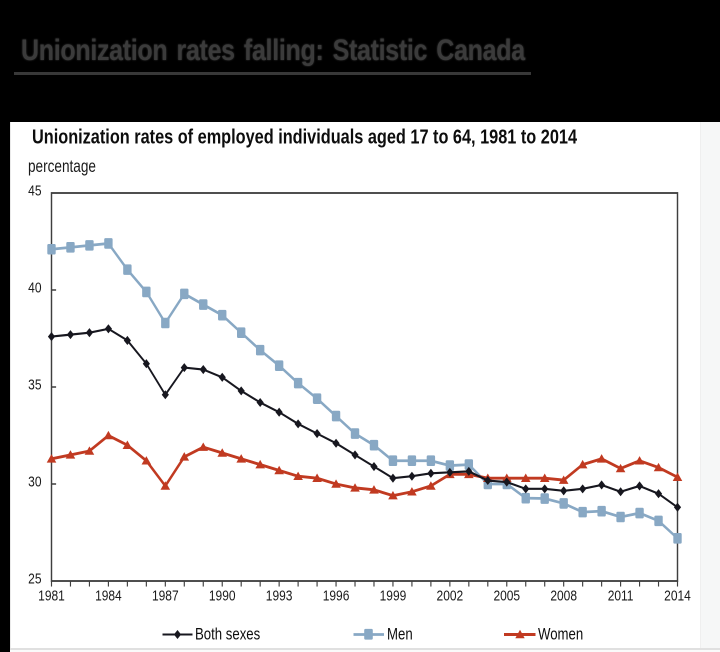 Image resolution: width=720 pixels, height=652 pixels. Describe the element at coordinates (51, 595) in the screenshot. I see `svg-text: 1981` at that location.